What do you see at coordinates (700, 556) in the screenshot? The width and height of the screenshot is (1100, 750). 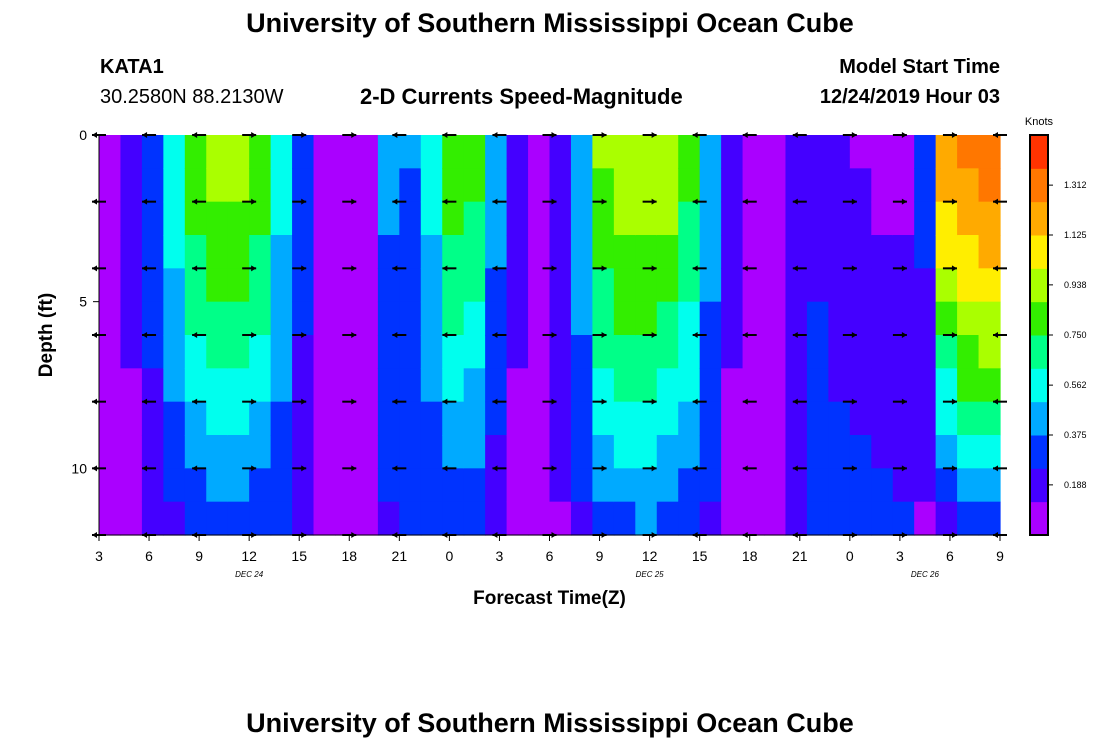 I see `x-tick-label: 15` at bounding box center [700, 556].